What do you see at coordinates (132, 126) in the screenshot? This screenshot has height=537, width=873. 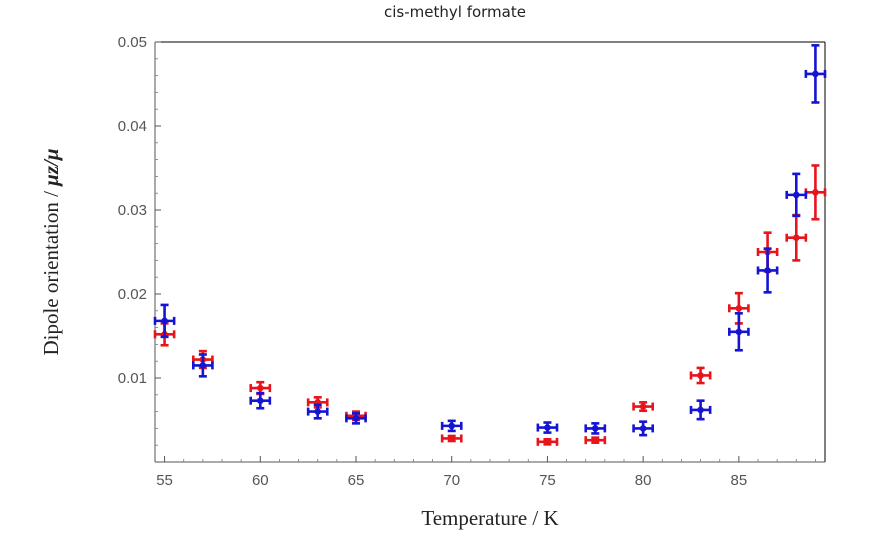 I see `y-tick-label: 0.04` at bounding box center [132, 126].